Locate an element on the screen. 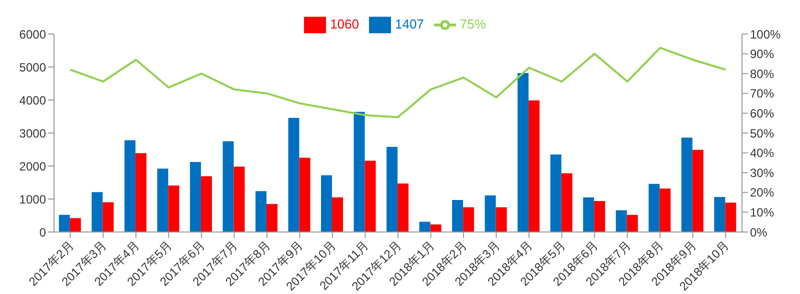 The width and height of the screenshot is (800, 294). y-tick-label: 3000 is located at coordinates (32, 133).